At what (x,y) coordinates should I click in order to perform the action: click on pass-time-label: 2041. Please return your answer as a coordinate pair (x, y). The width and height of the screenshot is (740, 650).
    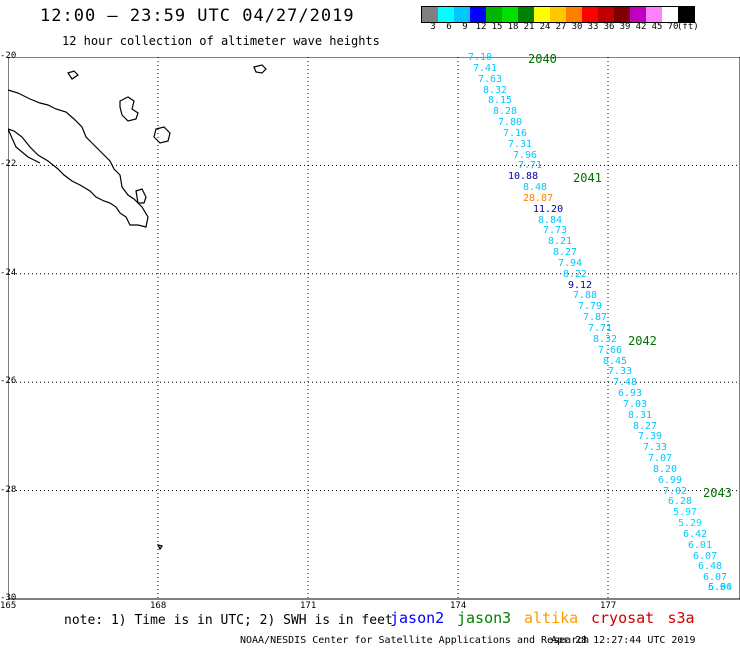
    Looking at the image, I should click on (587, 178).